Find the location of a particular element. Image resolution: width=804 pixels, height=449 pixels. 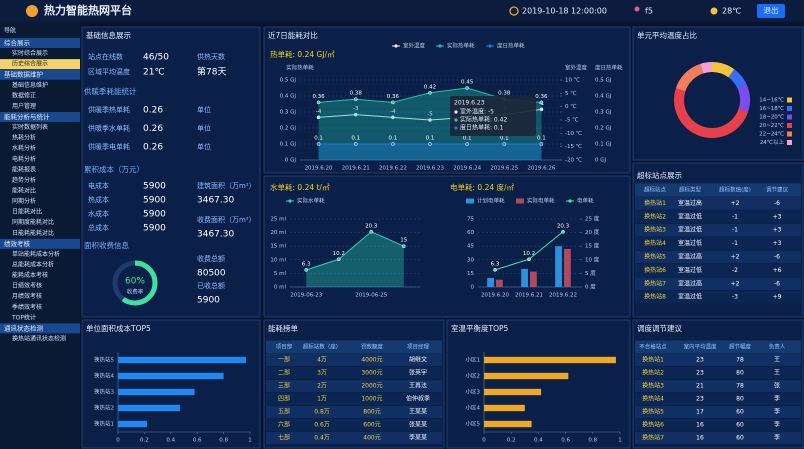

logout-button is located at coordinates (771, 11).